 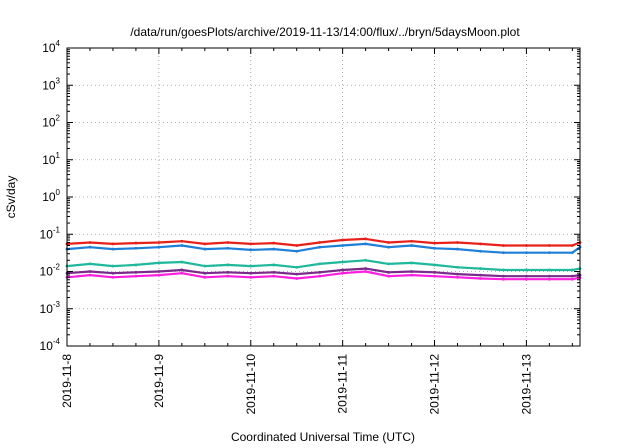 I want to click on y-tick-exponent: -2, so click(x=57, y=267).